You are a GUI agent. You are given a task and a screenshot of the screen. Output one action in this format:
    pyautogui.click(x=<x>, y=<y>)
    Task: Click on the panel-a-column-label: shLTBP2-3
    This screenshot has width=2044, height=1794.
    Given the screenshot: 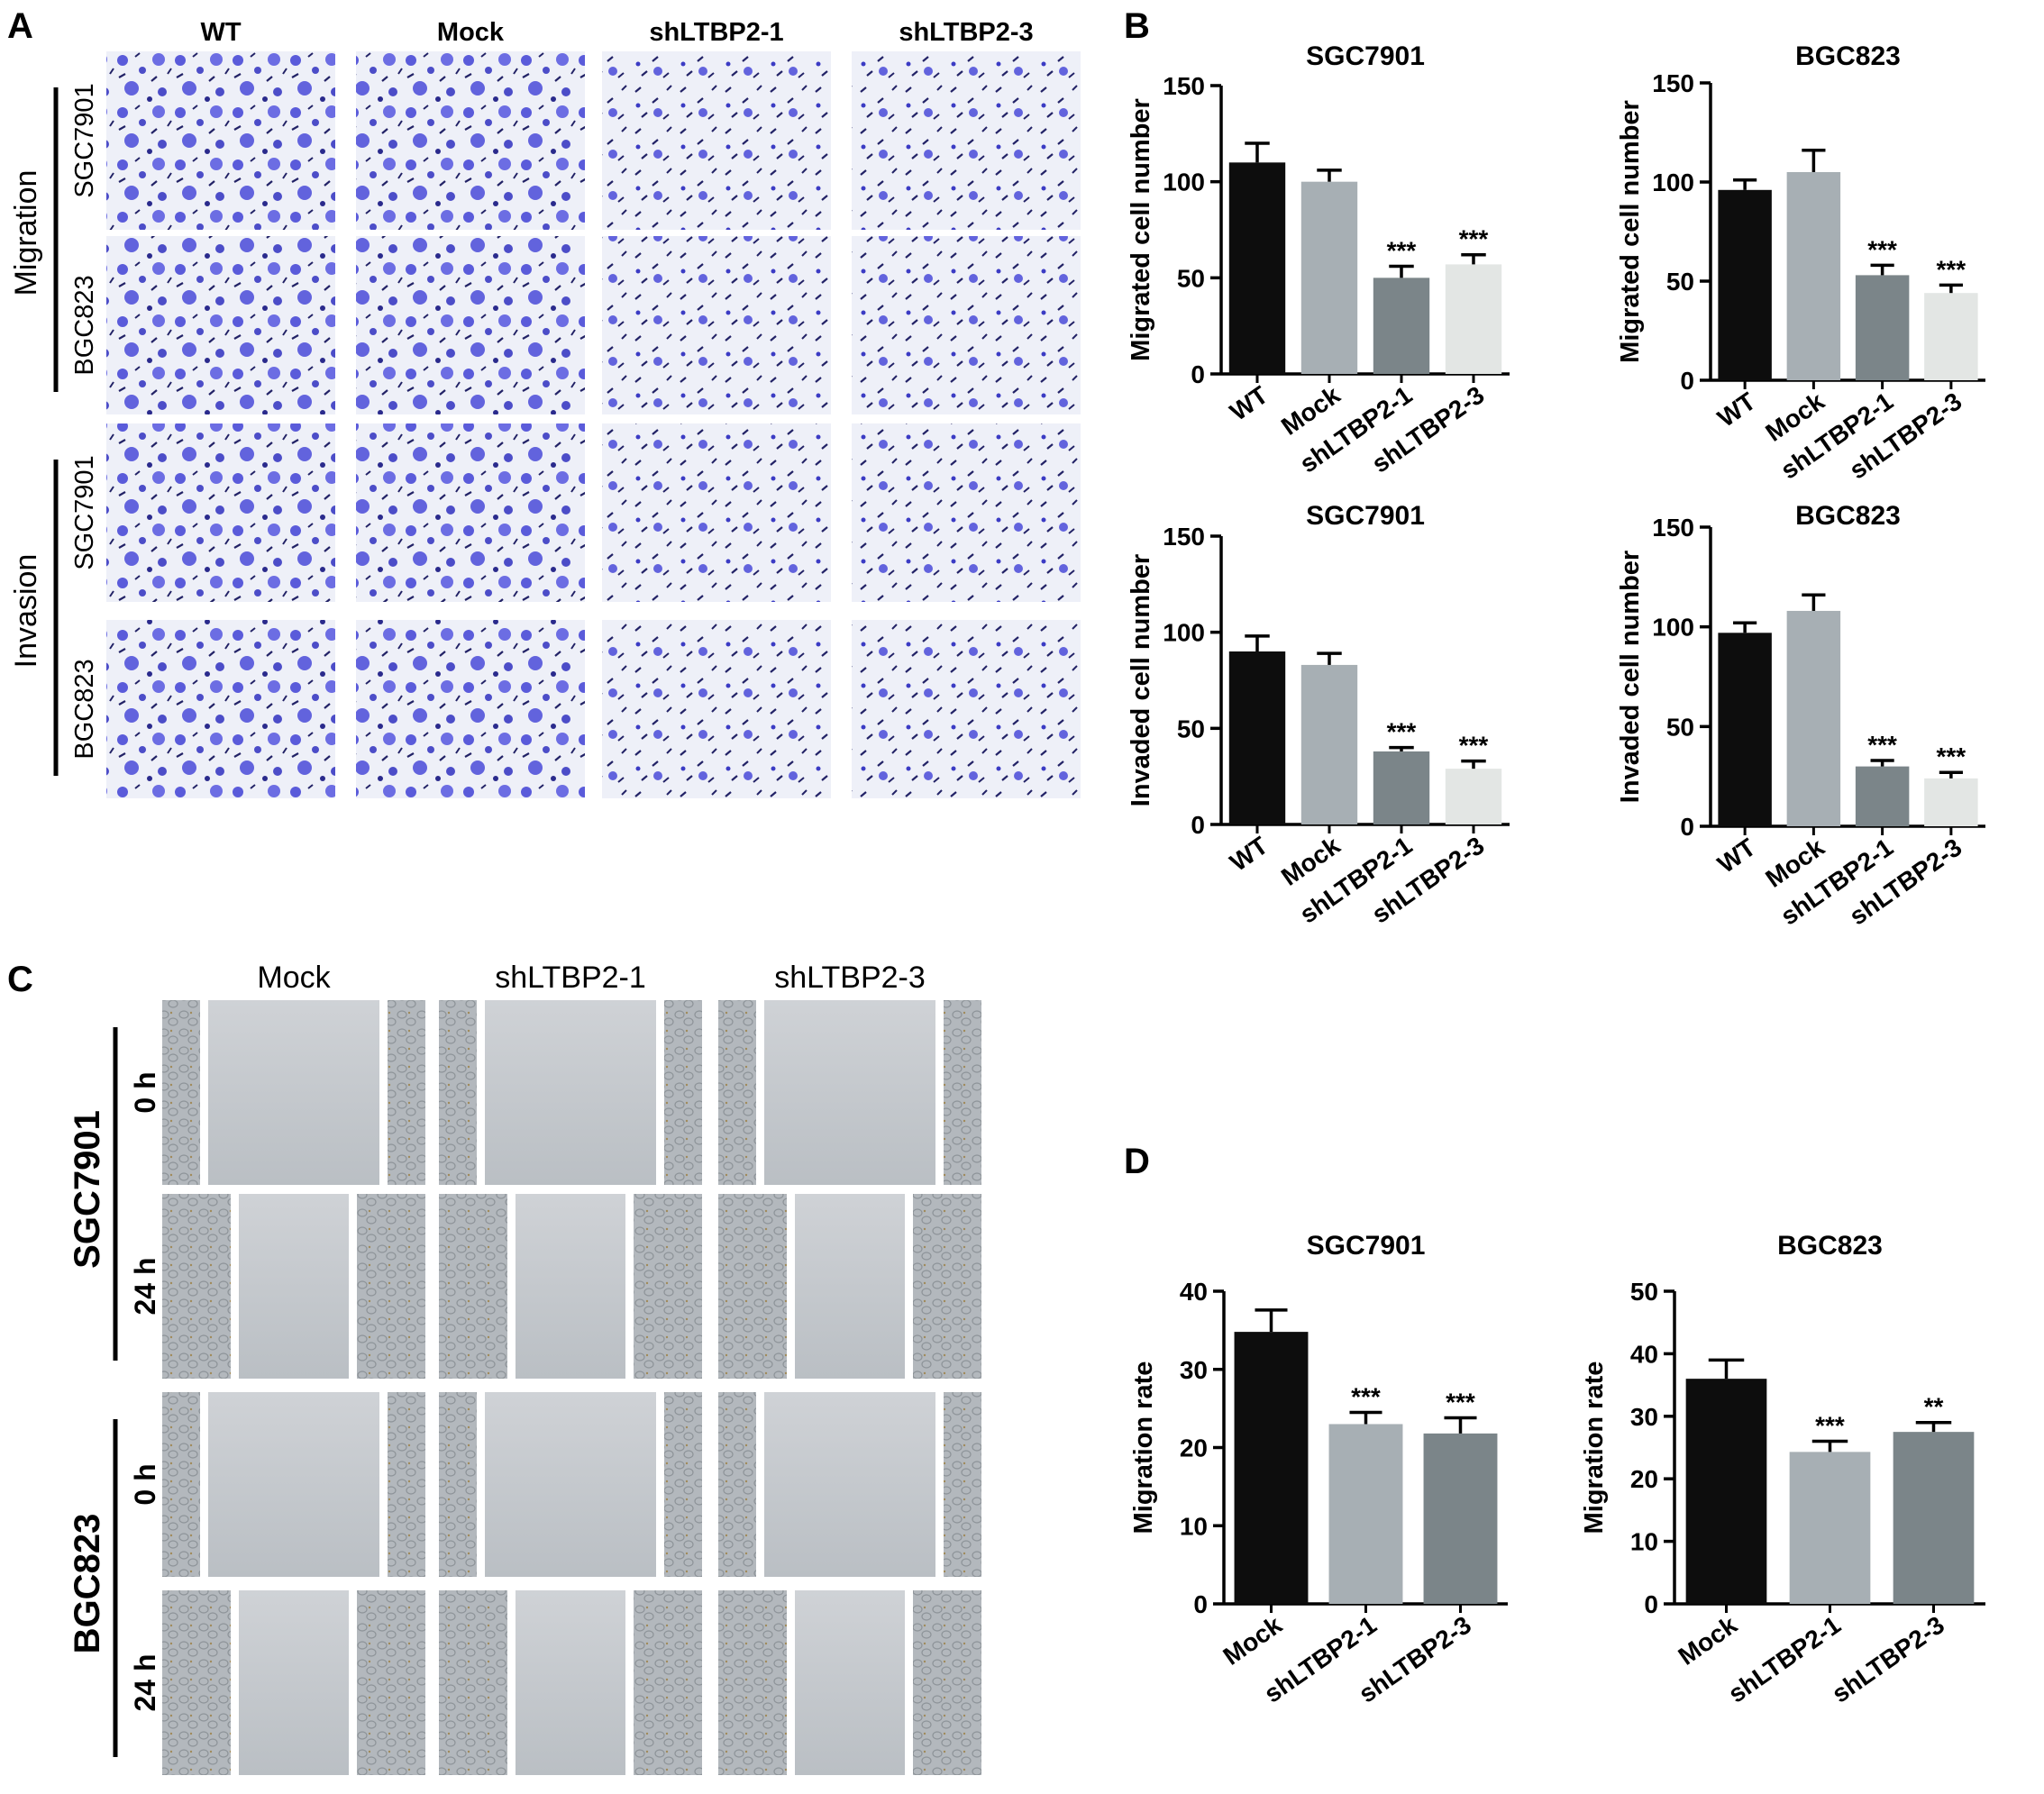 What is the action you would take?
    pyautogui.click(x=966, y=32)
    